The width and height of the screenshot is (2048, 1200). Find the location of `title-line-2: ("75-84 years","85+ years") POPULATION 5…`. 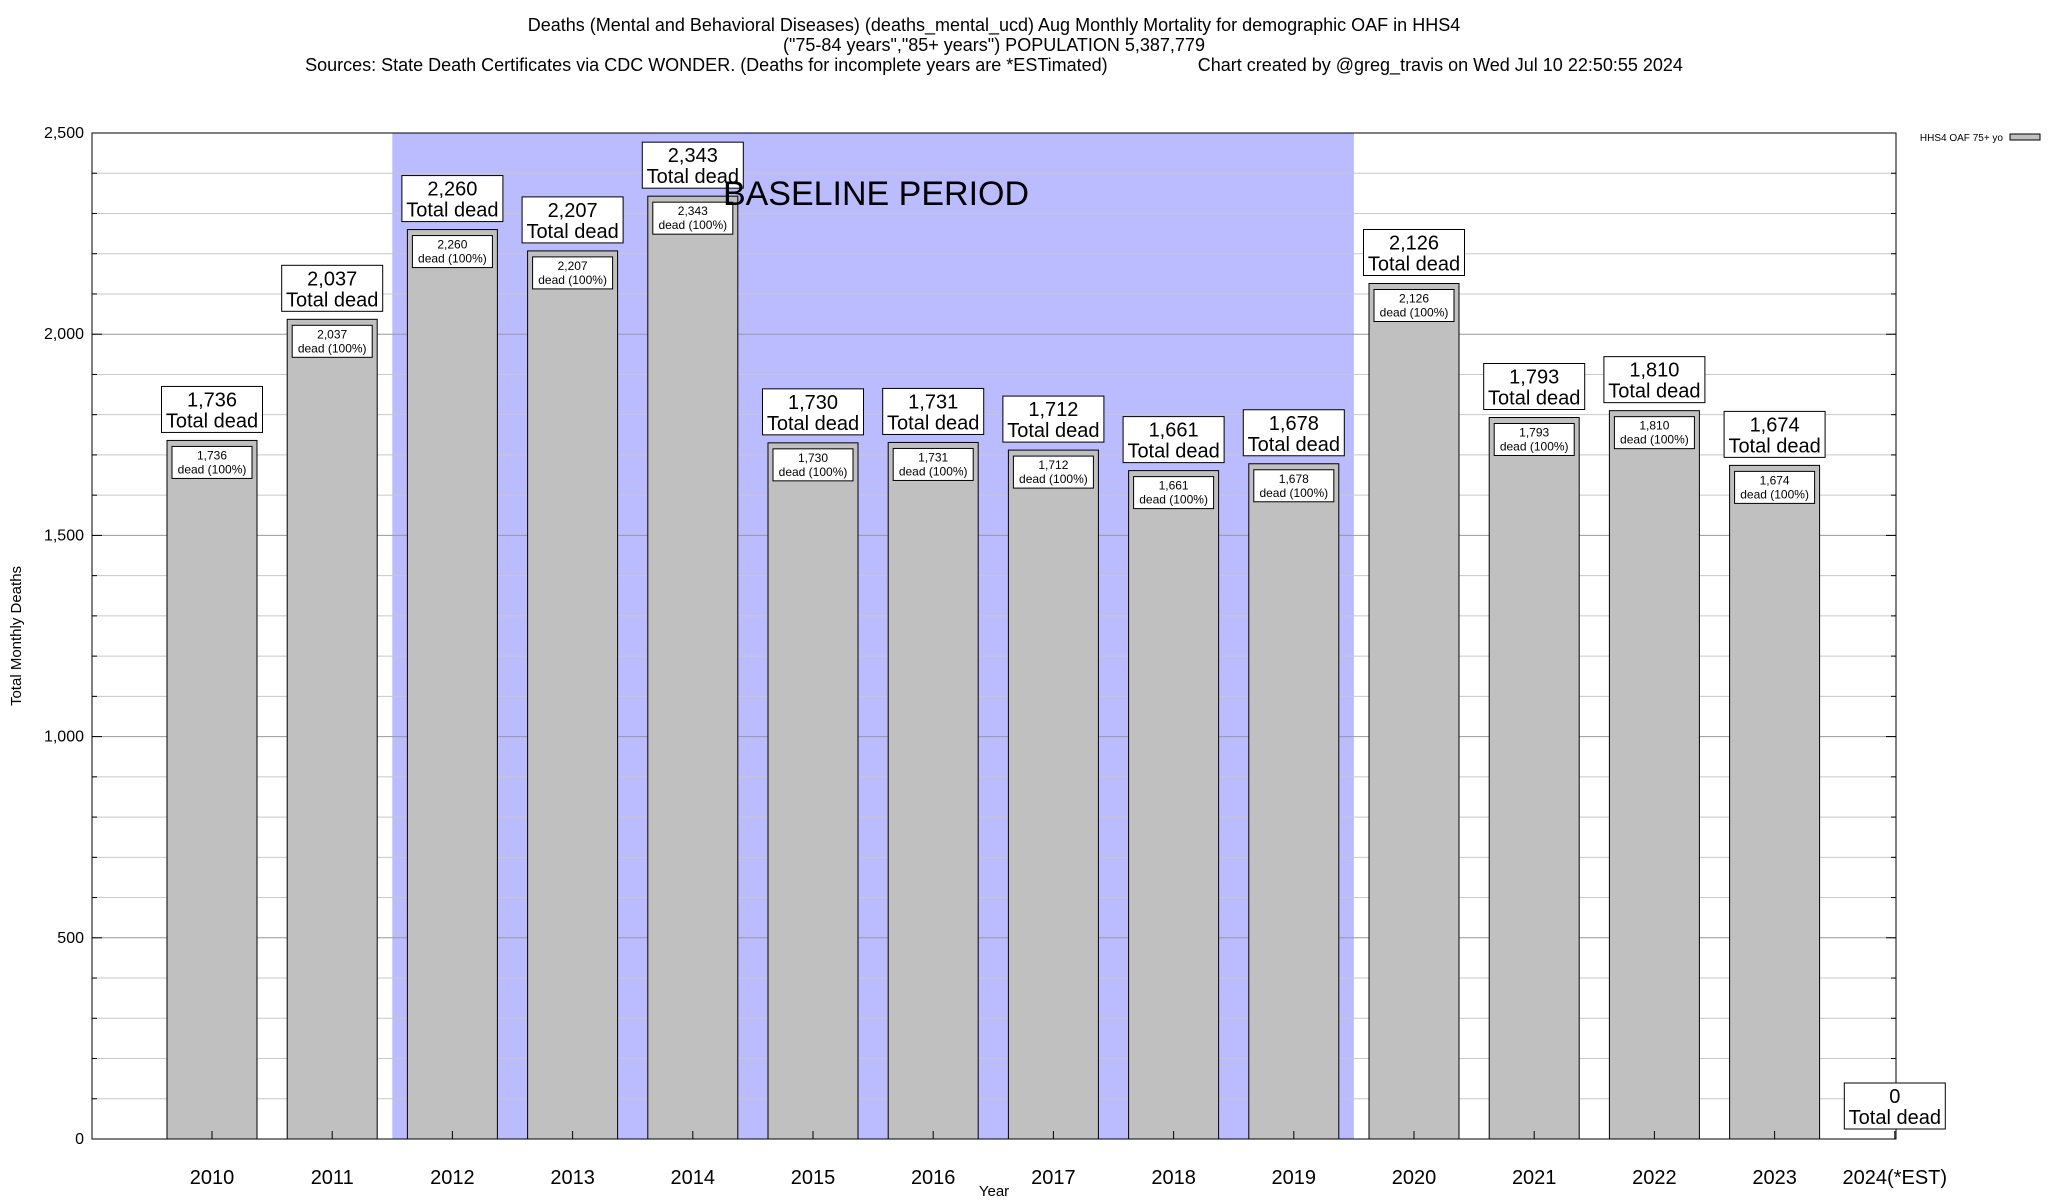

title-line-2: ("75-84 years","85+ years") POPULATION 5… is located at coordinates (994, 45).